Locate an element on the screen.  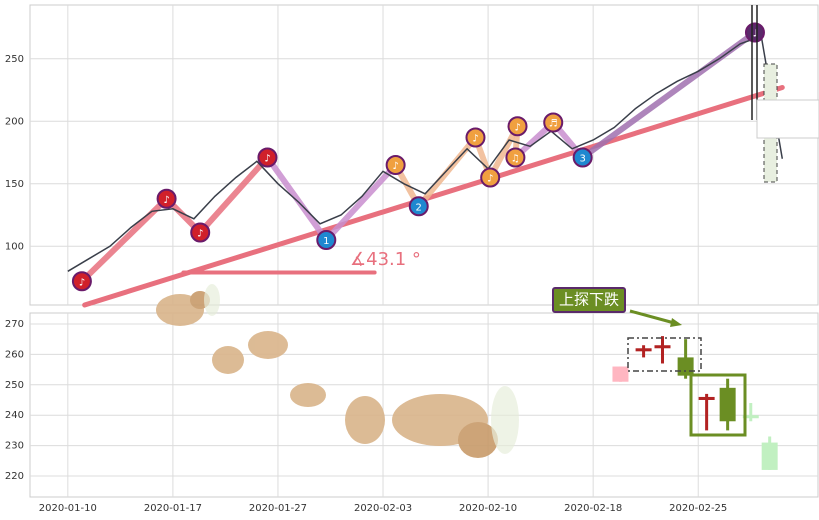
x-tick-label: 2020-01-10 is located at coordinates (68, 508).